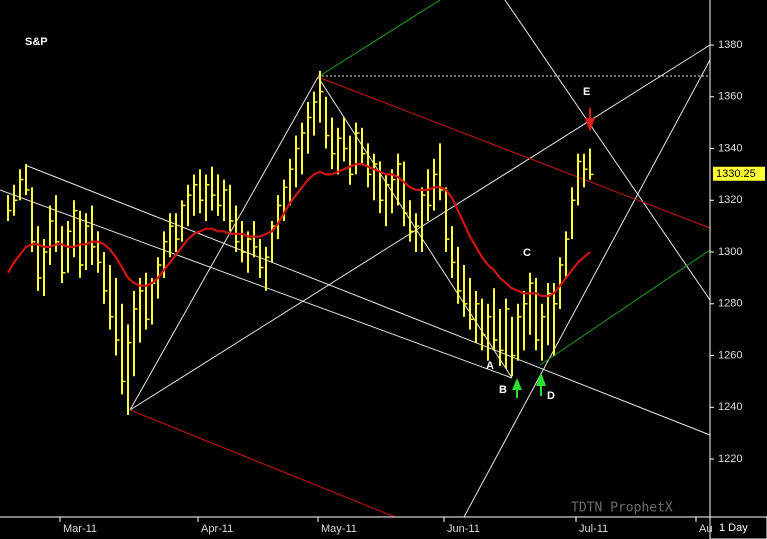 The height and width of the screenshot is (539, 767). Describe the element at coordinates (730, 45) in the screenshot. I see `y-tick-label: 1380` at that location.